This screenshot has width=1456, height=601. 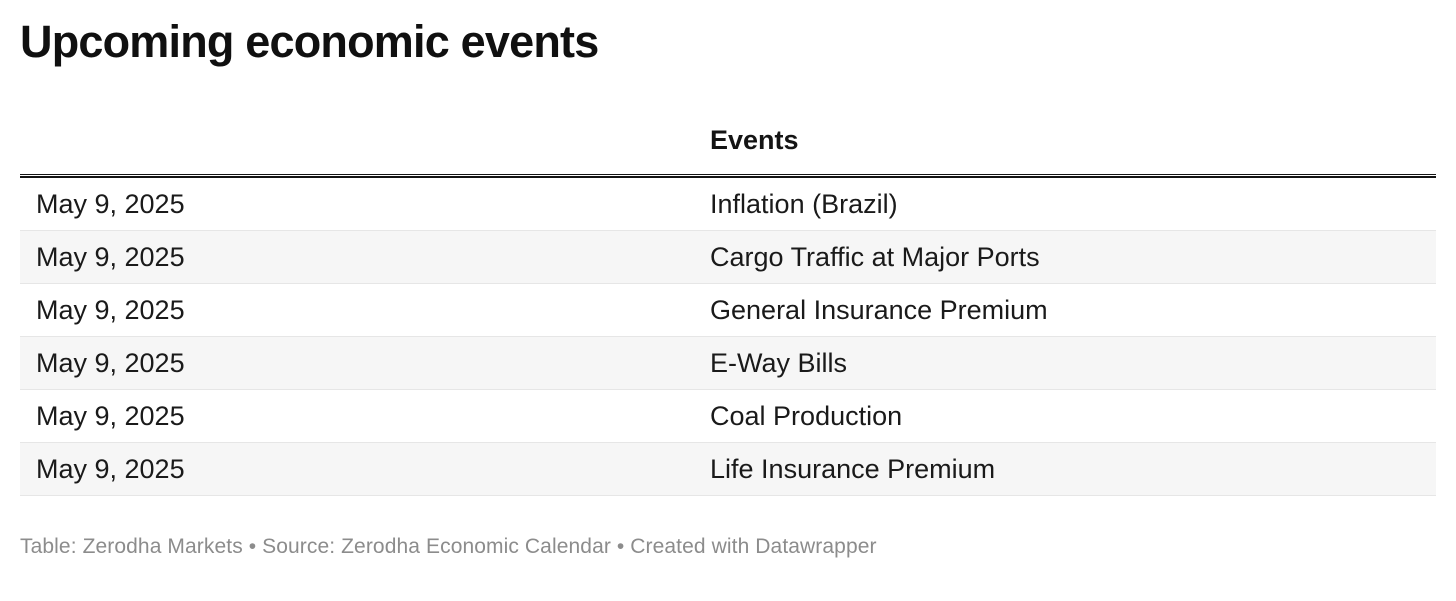 I want to click on event-cell: Life Insurance Premium, so click(x=853, y=468).